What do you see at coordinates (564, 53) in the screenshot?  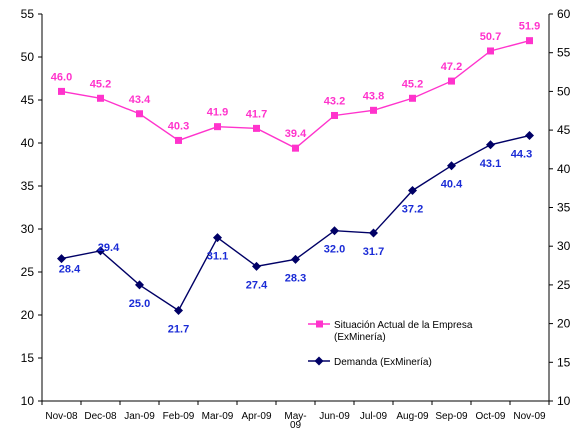 I see `right-tick-label: 55` at bounding box center [564, 53].